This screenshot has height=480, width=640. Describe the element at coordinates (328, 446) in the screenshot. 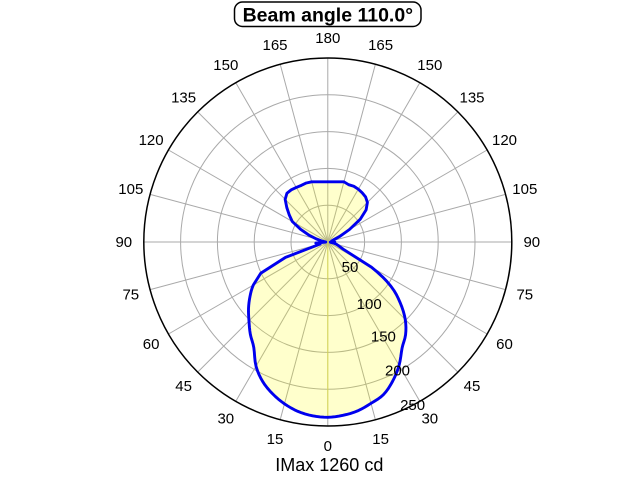

I see `svg-text: 0` at that location.